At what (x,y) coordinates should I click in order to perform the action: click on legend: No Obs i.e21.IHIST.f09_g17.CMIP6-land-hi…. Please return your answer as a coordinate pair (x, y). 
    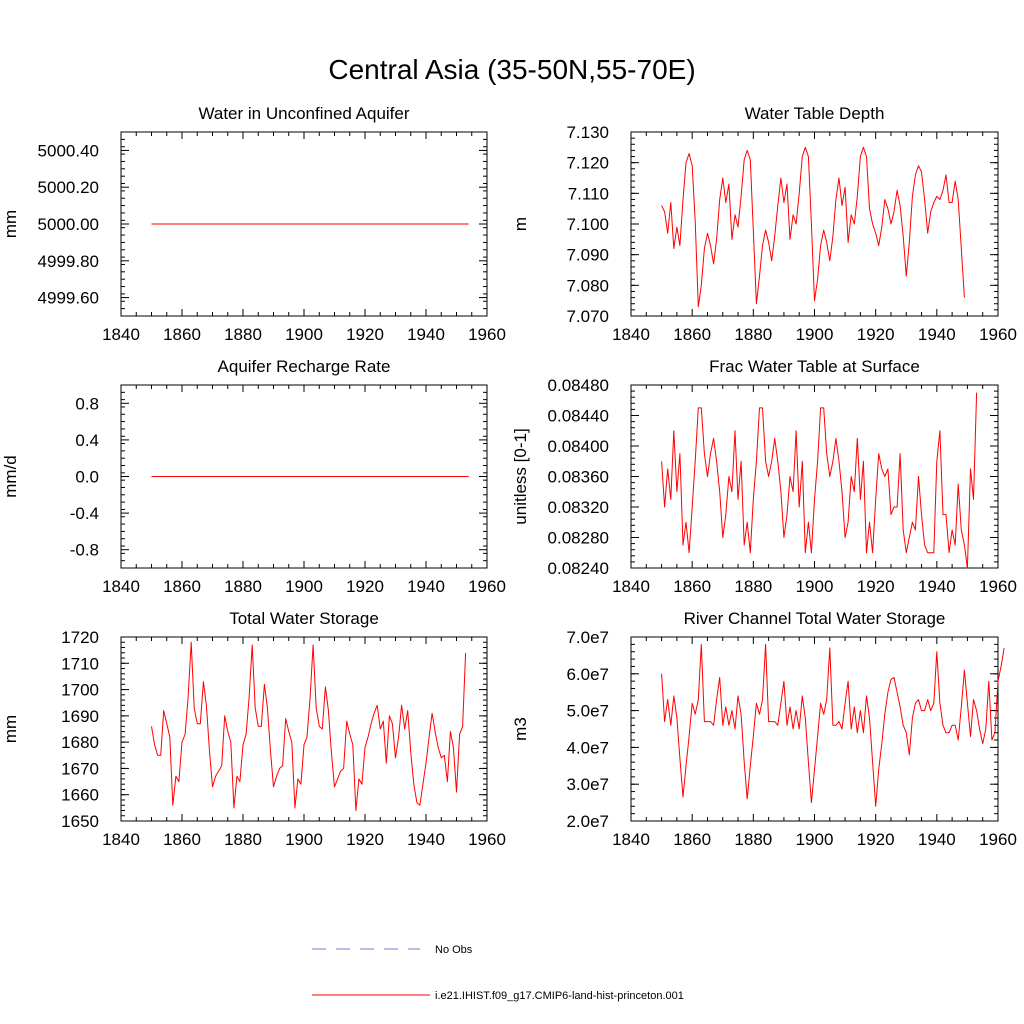
    Looking at the image, I should click on (498, 973).